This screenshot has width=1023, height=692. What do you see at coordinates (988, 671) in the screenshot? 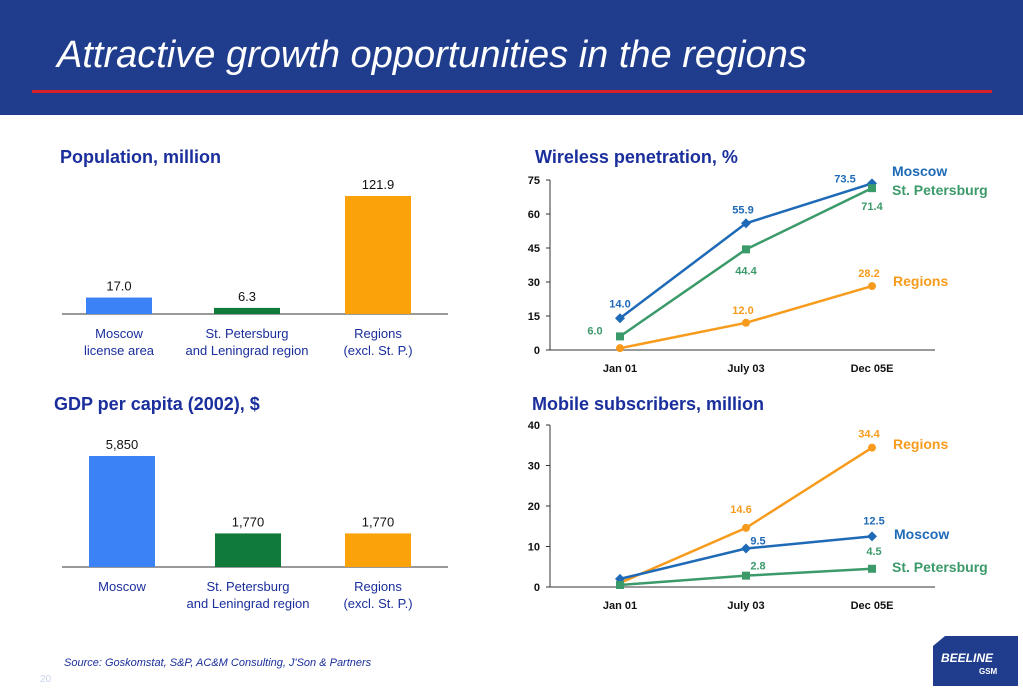
I see `logo-subtitle: GSM` at bounding box center [988, 671].